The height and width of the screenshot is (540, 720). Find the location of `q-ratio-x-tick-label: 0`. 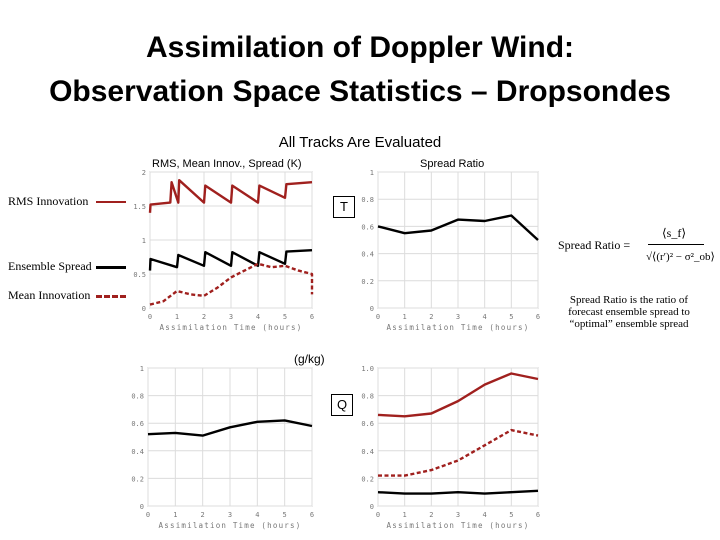

q-ratio-x-tick-label: 0 is located at coordinates (148, 515).